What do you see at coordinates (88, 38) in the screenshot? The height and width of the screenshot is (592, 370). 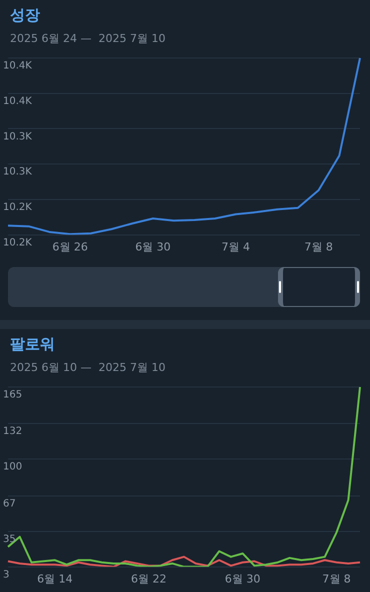 I see `chart-subtitle: 2025 6월 24 — 2025 7월 10` at bounding box center [88, 38].